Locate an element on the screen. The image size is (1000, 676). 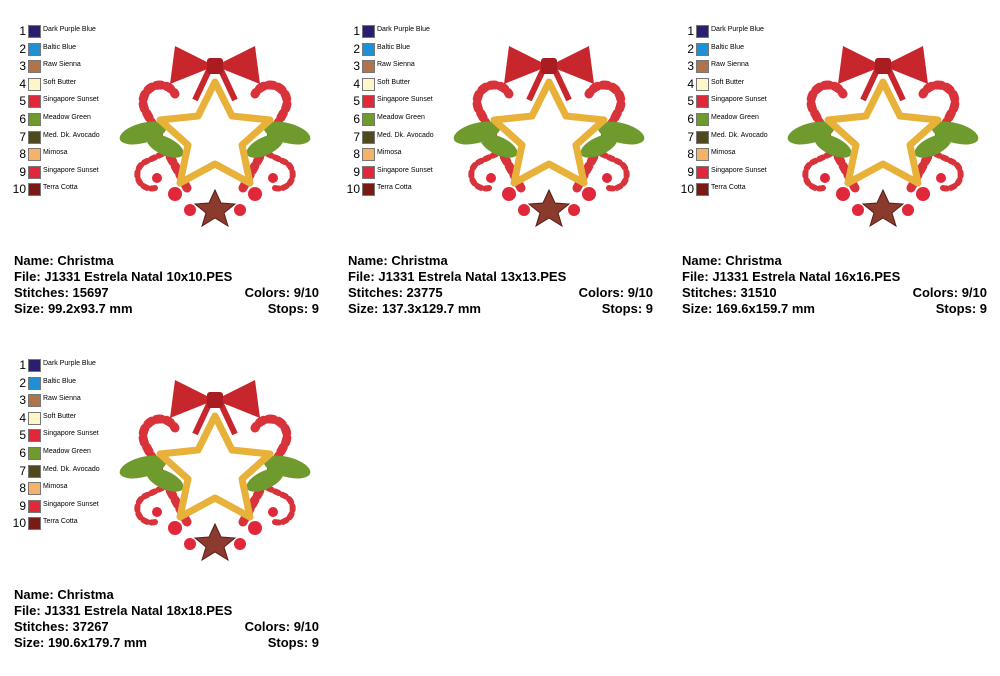
thread-number: 4 is located at coordinates (22, 417).